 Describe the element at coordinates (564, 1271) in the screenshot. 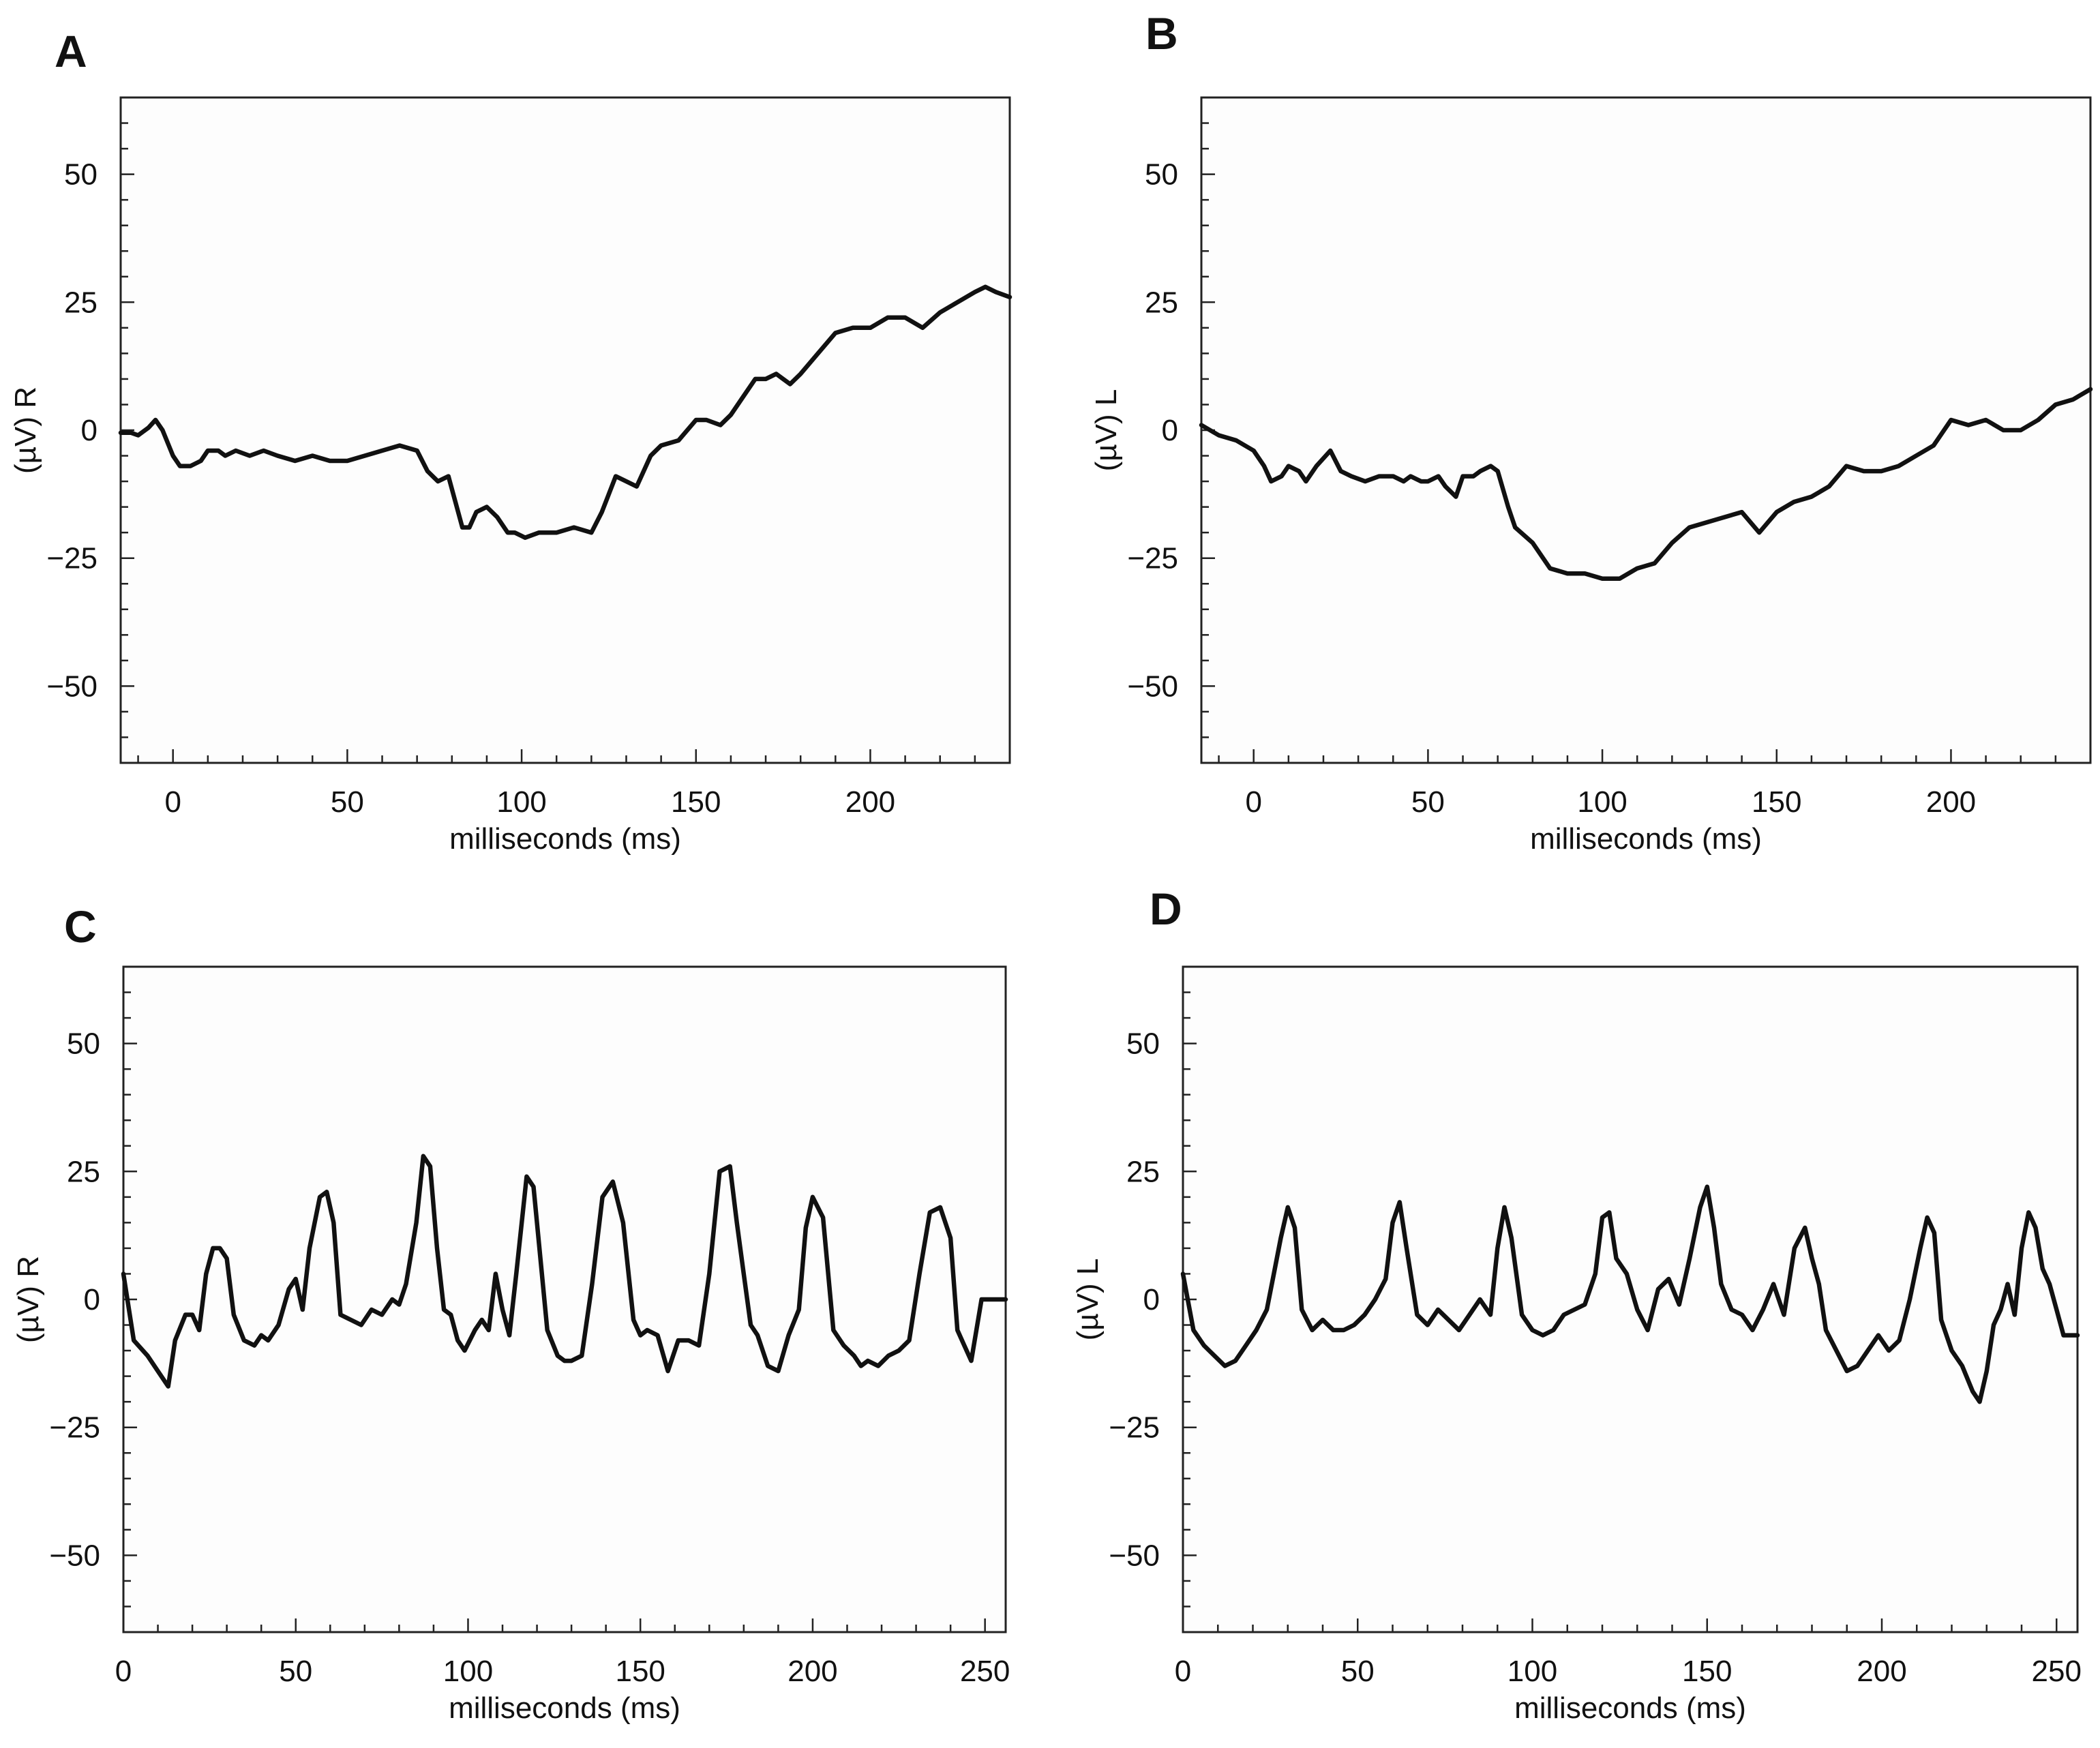

I see `series-line-c` at that location.